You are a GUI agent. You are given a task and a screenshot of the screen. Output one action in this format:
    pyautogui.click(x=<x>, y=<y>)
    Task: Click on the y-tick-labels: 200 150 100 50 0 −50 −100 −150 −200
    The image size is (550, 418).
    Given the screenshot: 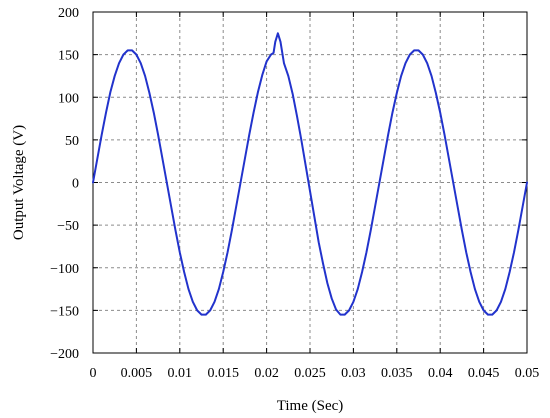 What is the action you would take?
    pyautogui.click(x=64, y=184)
    